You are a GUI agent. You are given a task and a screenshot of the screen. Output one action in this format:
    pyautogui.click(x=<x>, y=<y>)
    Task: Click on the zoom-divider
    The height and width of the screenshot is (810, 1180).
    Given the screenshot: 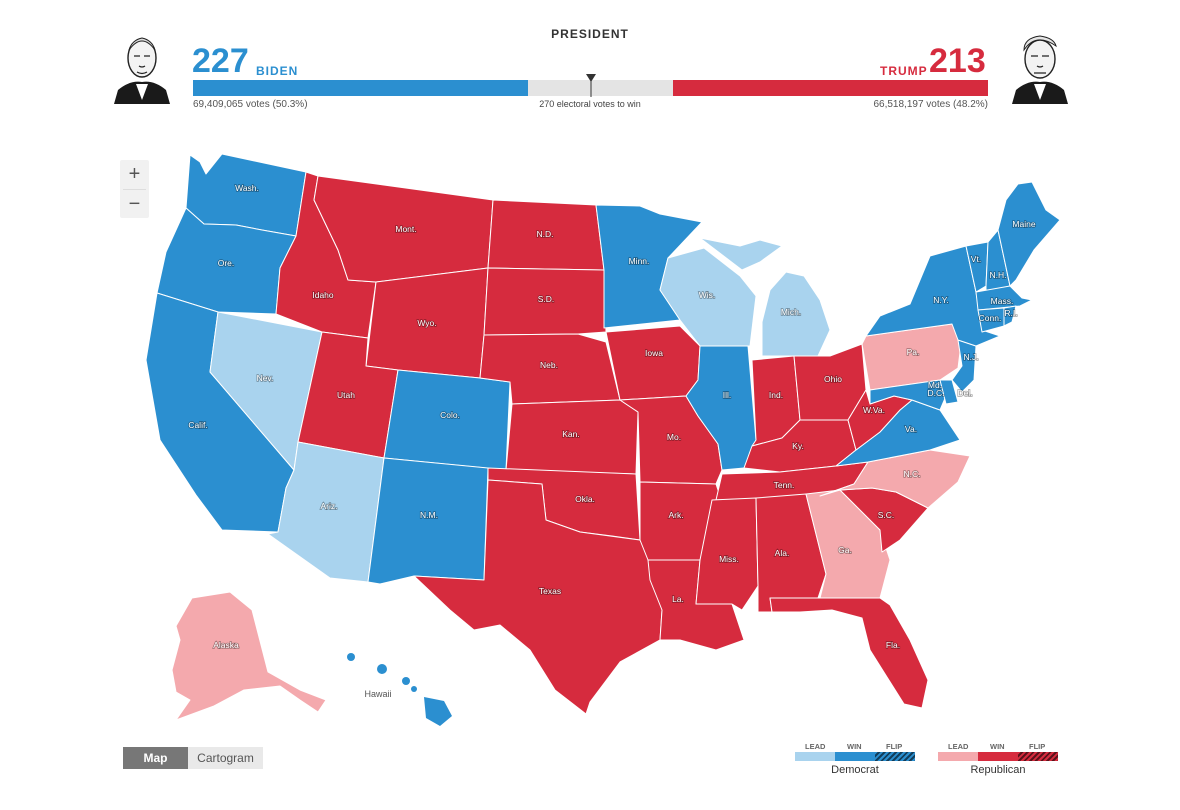 What is the action you would take?
    pyautogui.click(x=134, y=189)
    